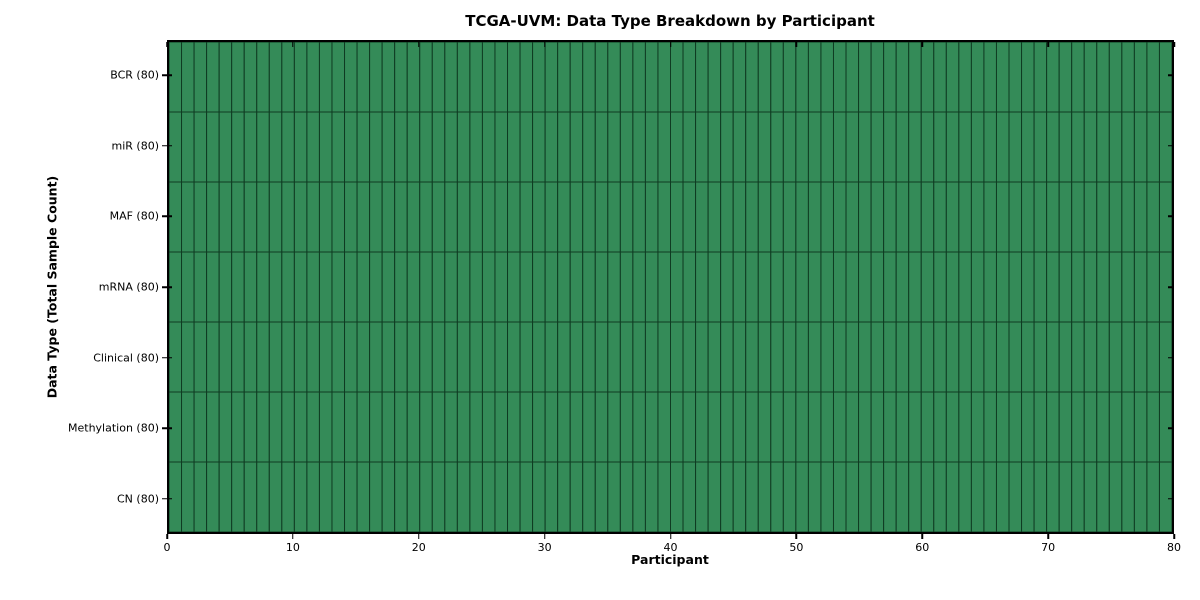  What do you see at coordinates (170, 146) in the screenshot?
I see `y-tick-mark-inner` at bounding box center [170, 146].